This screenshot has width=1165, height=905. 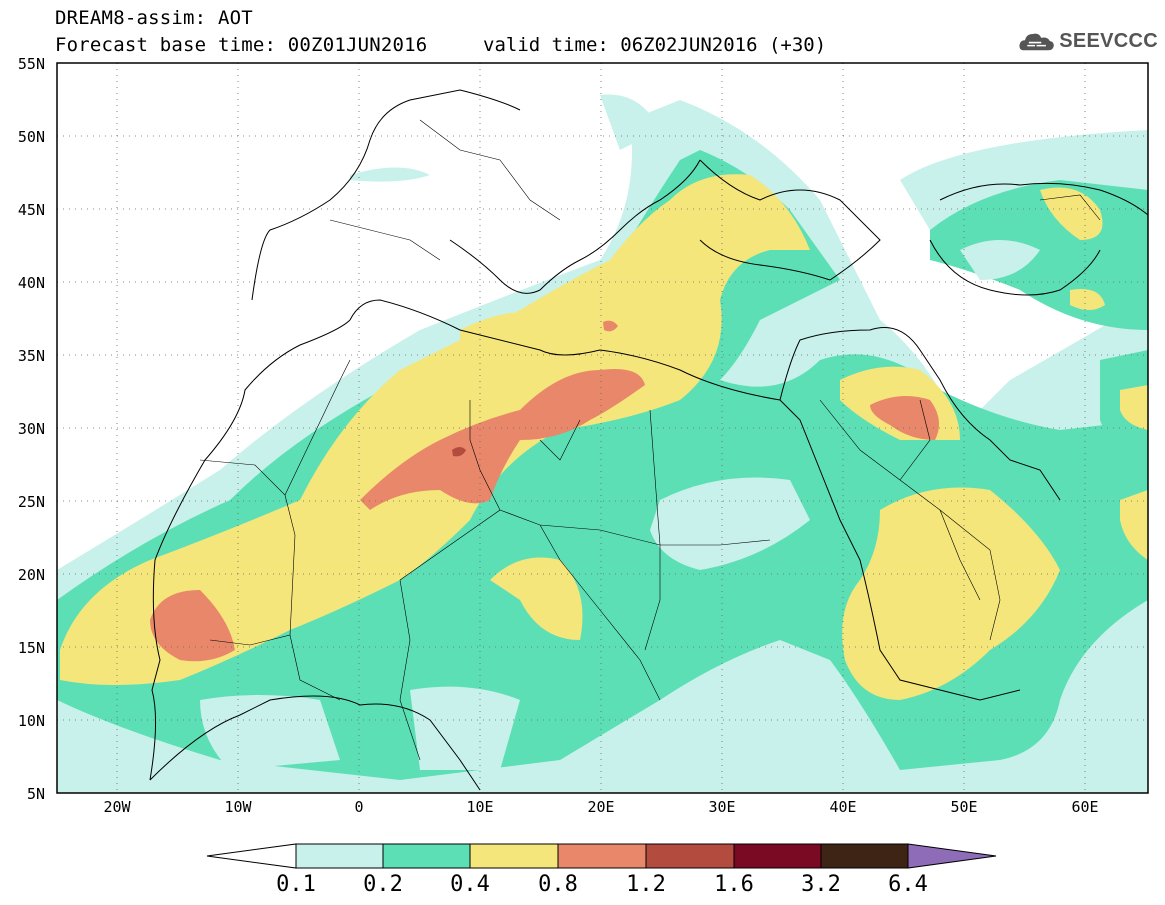 I want to click on lat-label-45n: 45N, so click(x=31, y=210).